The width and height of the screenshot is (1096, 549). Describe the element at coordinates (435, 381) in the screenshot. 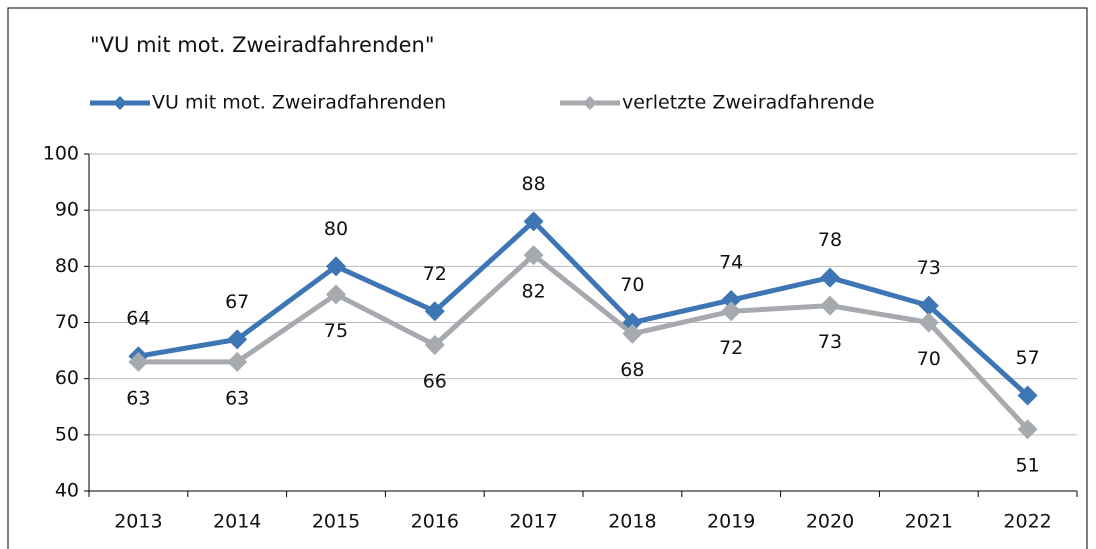

I see `data-label: 66` at that location.